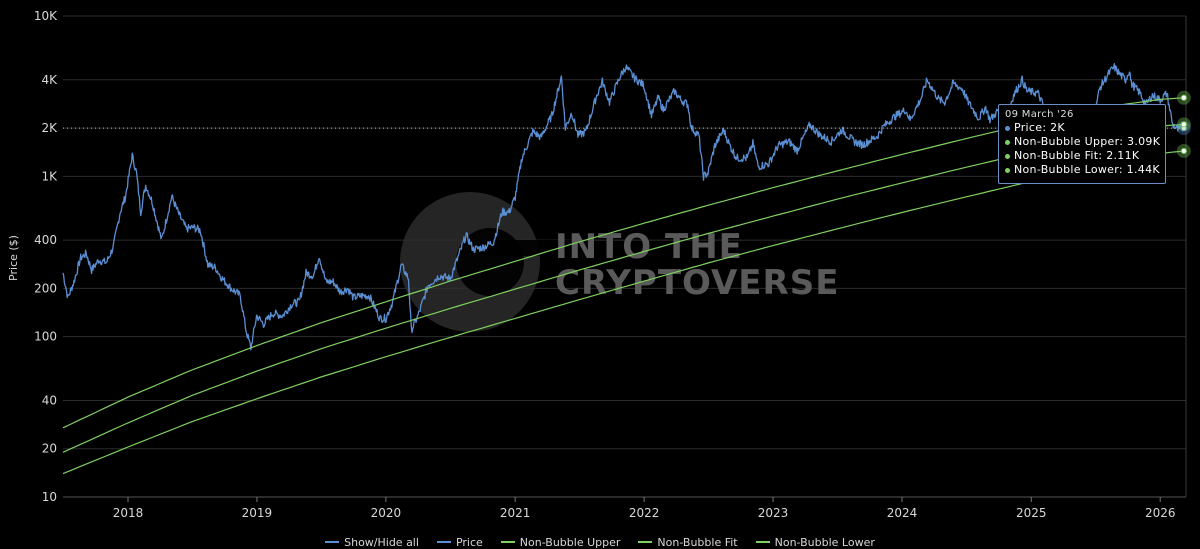 The image size is (1200, 549). What do you see at coordinates (1039, 114) in the screenshot?
I see `tooltip-date: 09 March '26` at bounding box center [1039, 114].